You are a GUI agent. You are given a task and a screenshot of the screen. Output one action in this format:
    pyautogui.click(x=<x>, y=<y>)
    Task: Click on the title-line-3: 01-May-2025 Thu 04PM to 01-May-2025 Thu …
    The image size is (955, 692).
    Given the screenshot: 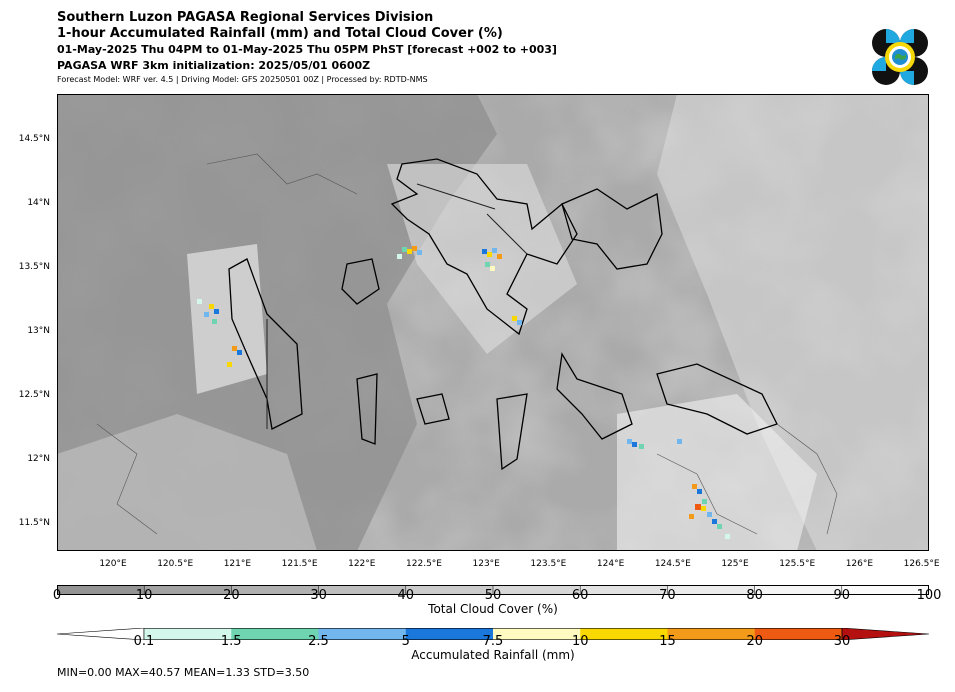 What is the action you would take?
    pyautogui.click(x=307, y=49)
    